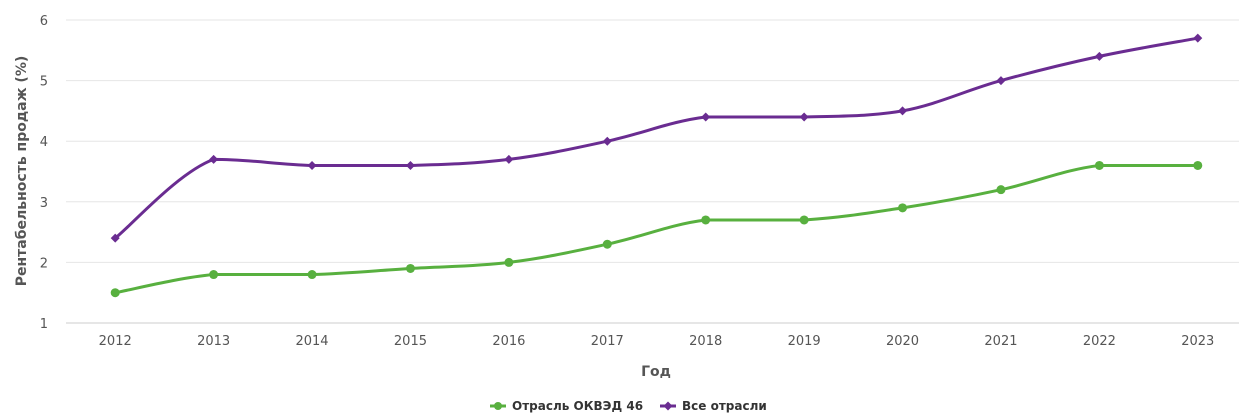 The width and height of the screenshot is (1239, 420). Describe the element at coordinates (44, 82) in the screenshot. I see `y-tick-label: 5` at that location.